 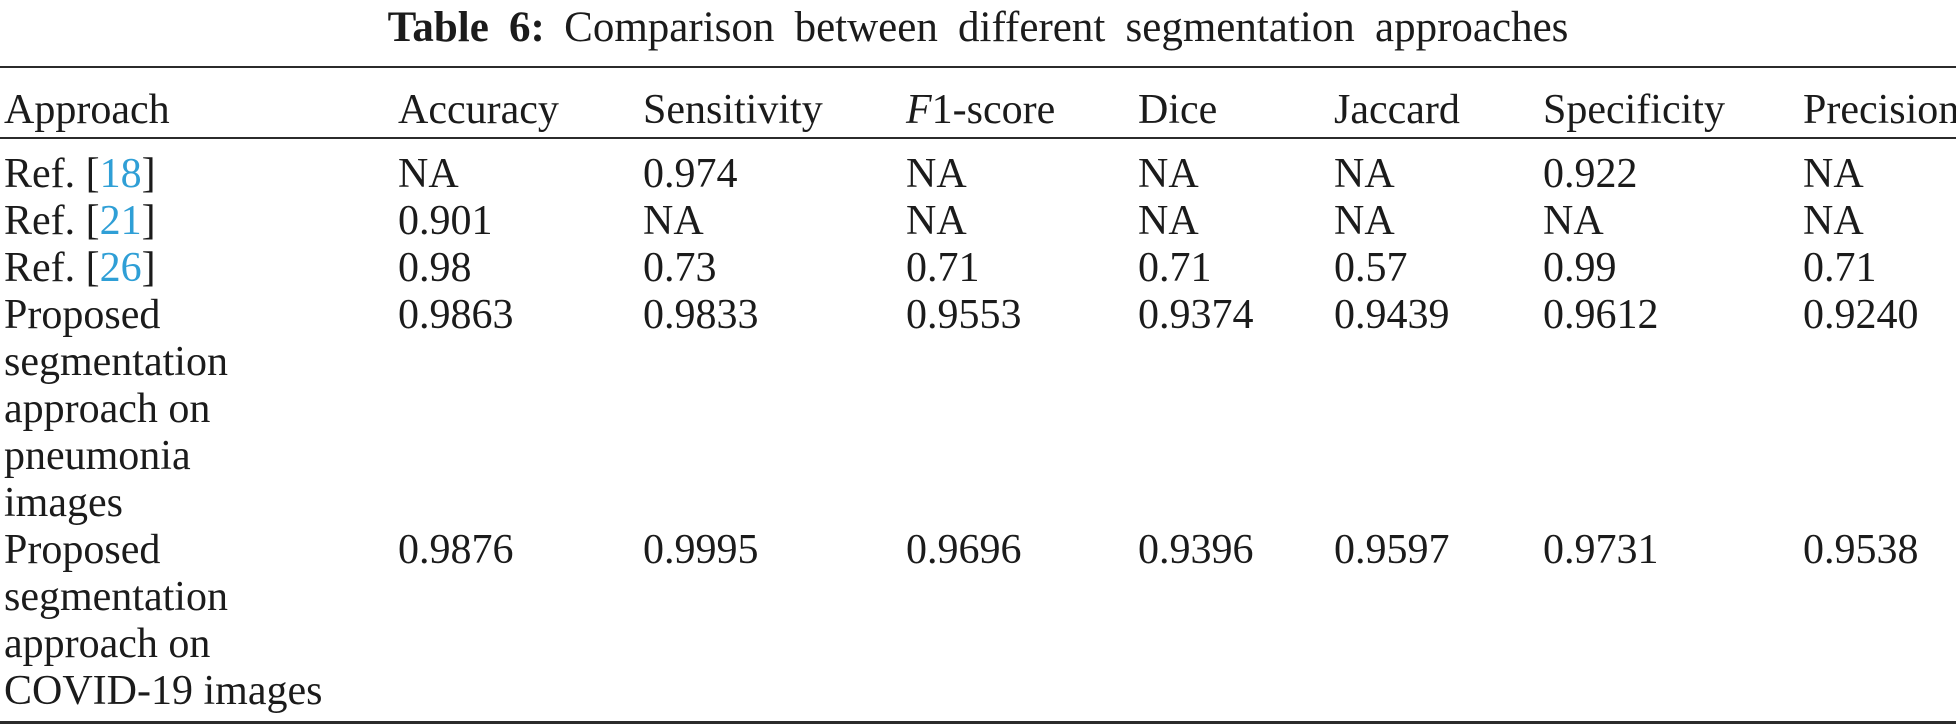 I want to click on value-cell-f1-score: 0.9696, so click(x=964, y=550).